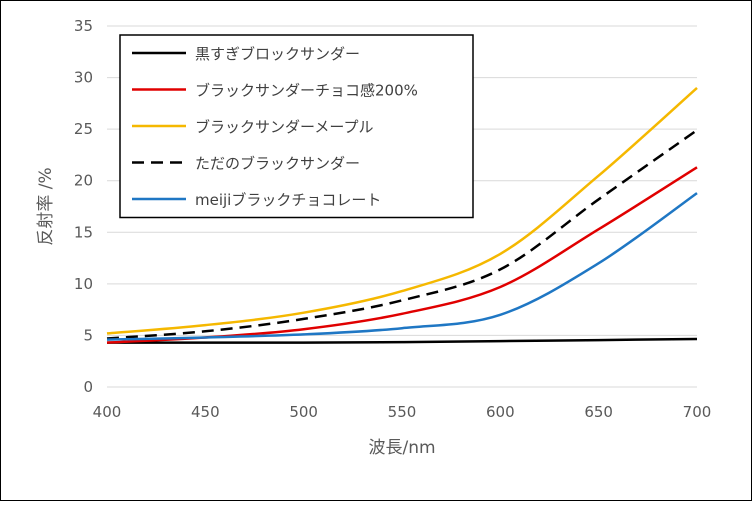 This screenshot has width=752, height=505. I want to click on legend-label-3: ブラックサンダーメープル, so click(284, 127).